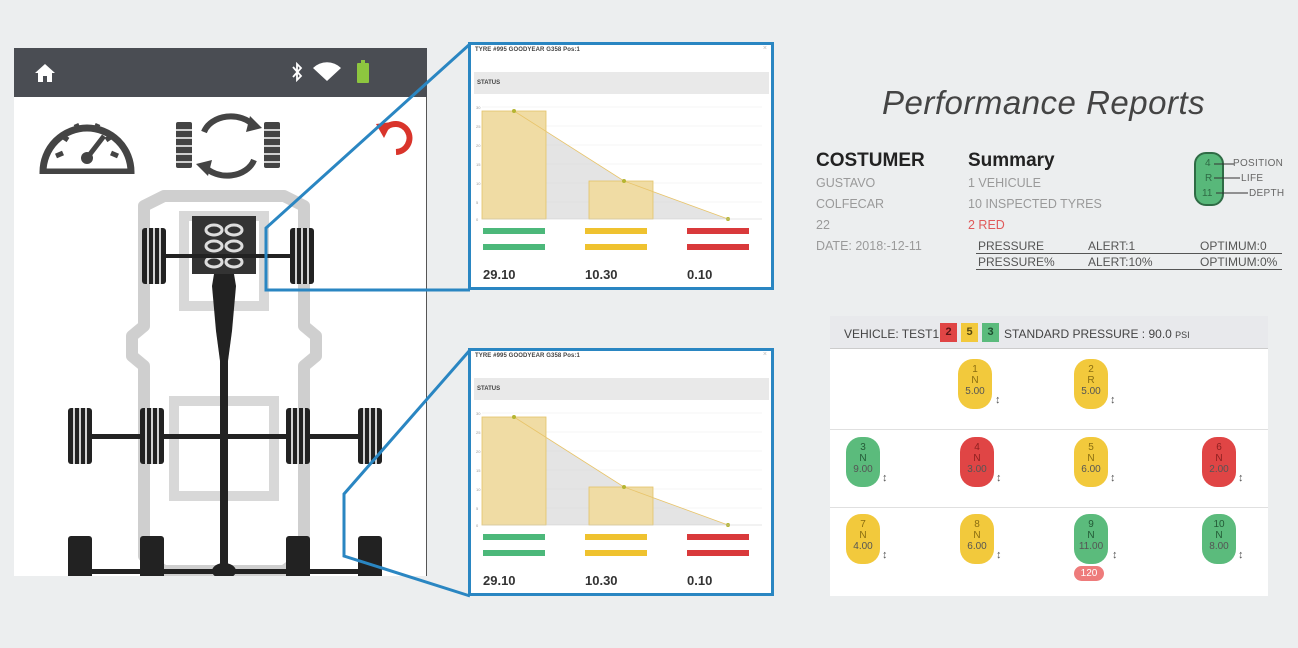 The width and height of the screenshot is (1298, 648). Describe the element at coordinates (1091, 462) in the screenshot. I see `tyre-position-5: 5 N 6.00` at that location.